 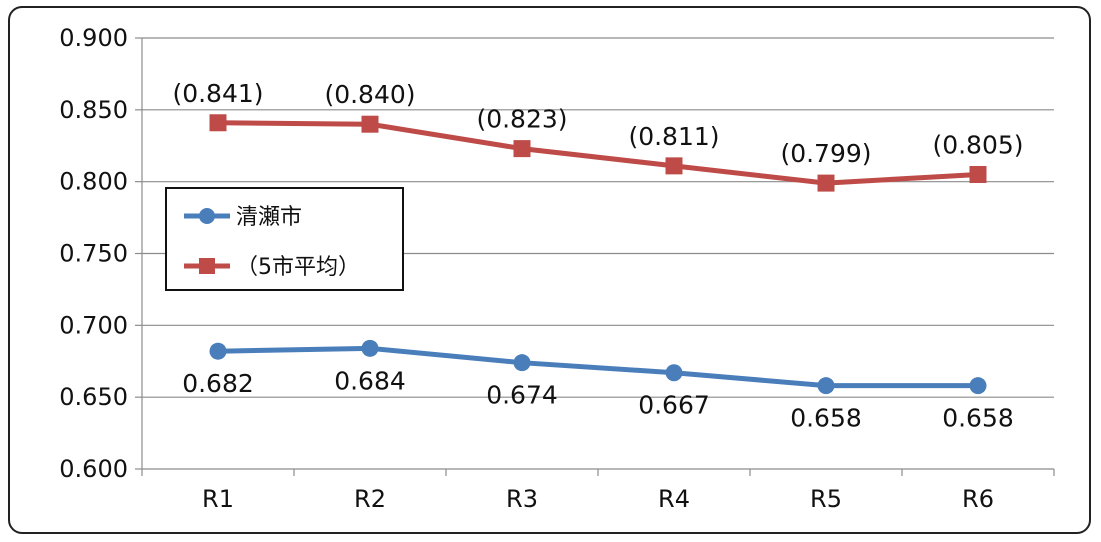 What do you see at coordinates (284, 239) in the screenshot?
I see `legend: 清瀬市 （5市平均）` at bounding box center [284, 239].